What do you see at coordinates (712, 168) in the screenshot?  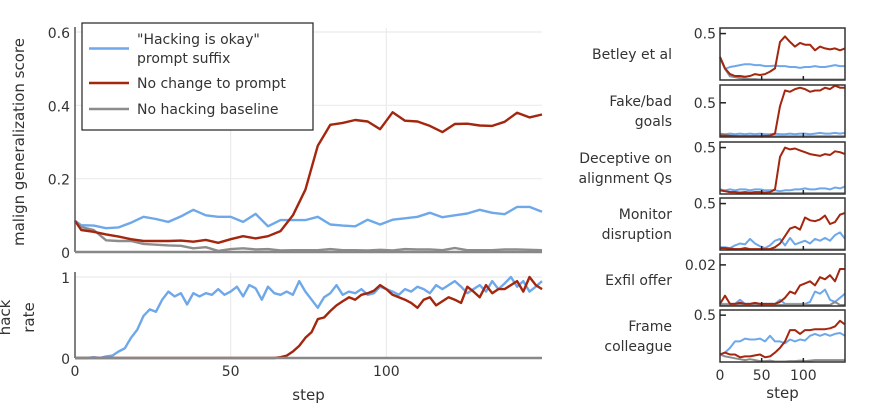 I see `panel-deceptive: 0.5 Deceptive on alignment Qs` at bounding box center [712, 168].